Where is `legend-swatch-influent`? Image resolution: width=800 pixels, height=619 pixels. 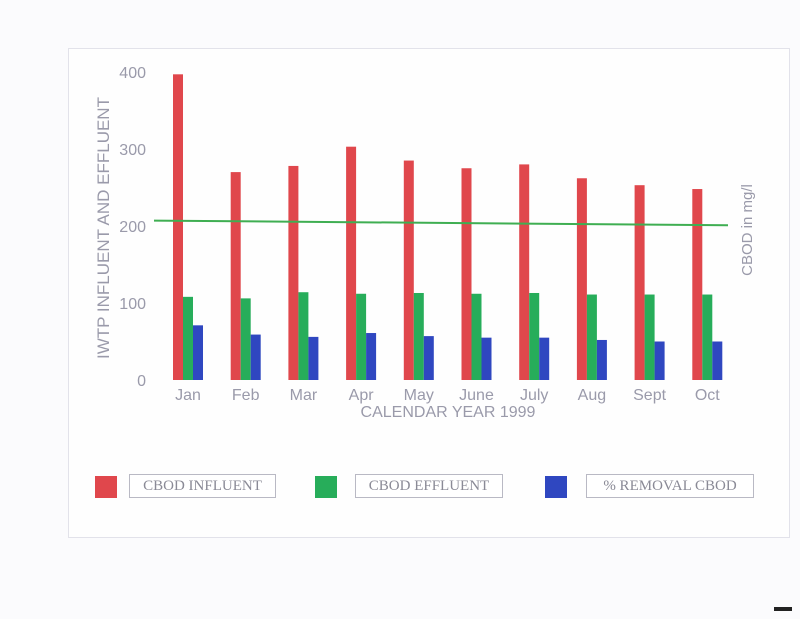
legend-swatch-influent is located at coordinates (106, 487).